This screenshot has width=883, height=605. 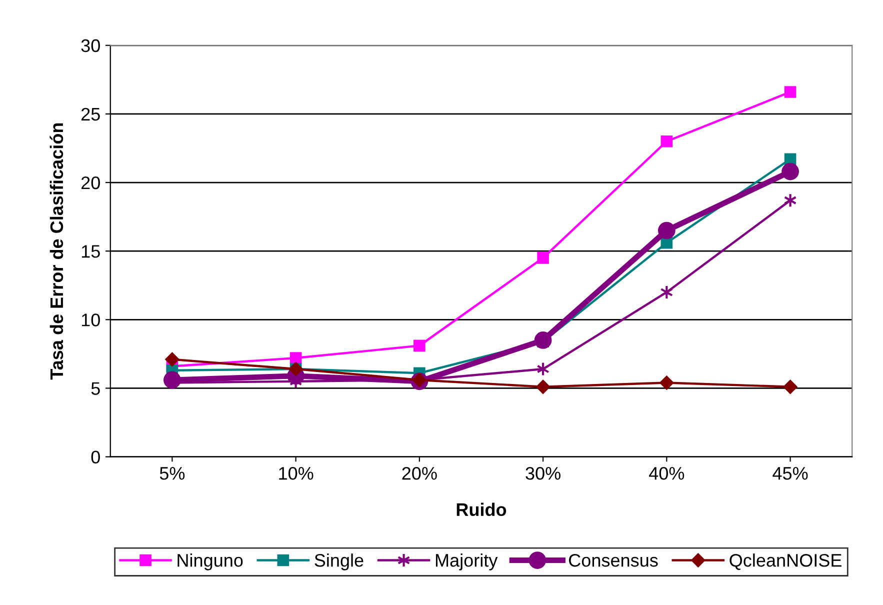 What do you see at coordinates (467, 562) in the screenshot?
I see `legend-label: Majority` at bounding box center [467, 562].